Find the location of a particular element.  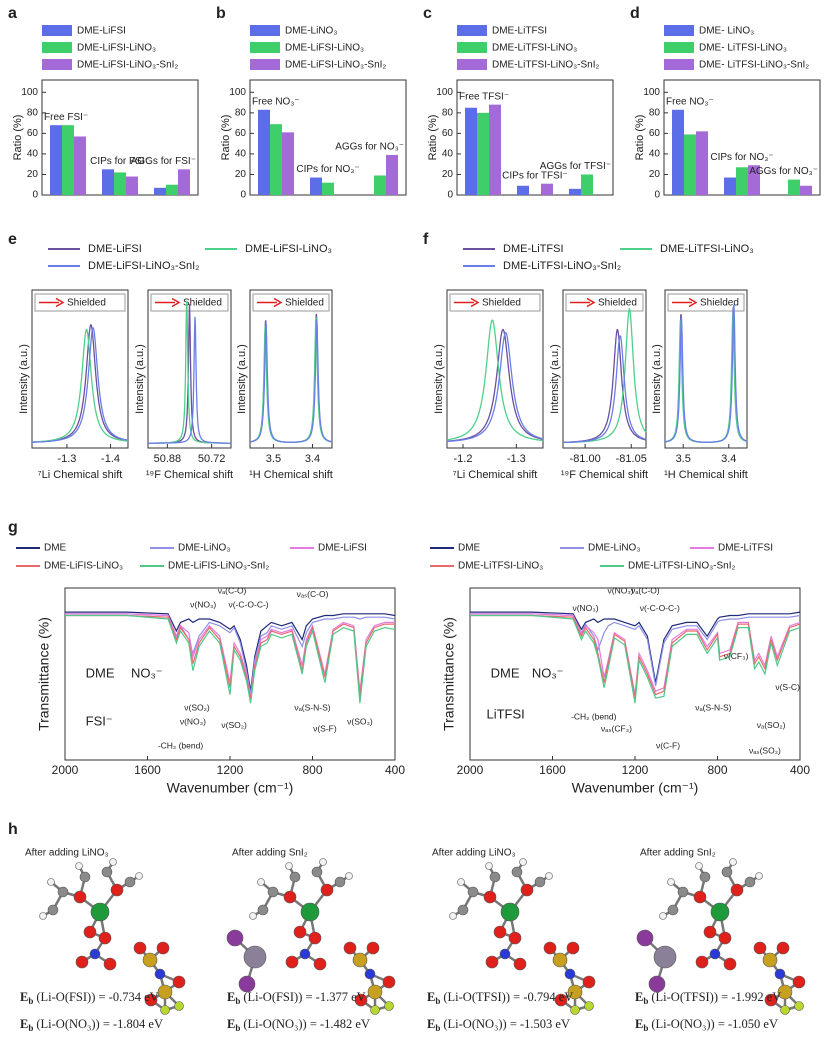

shield-arrow-head is located at coordinates (176, 302).